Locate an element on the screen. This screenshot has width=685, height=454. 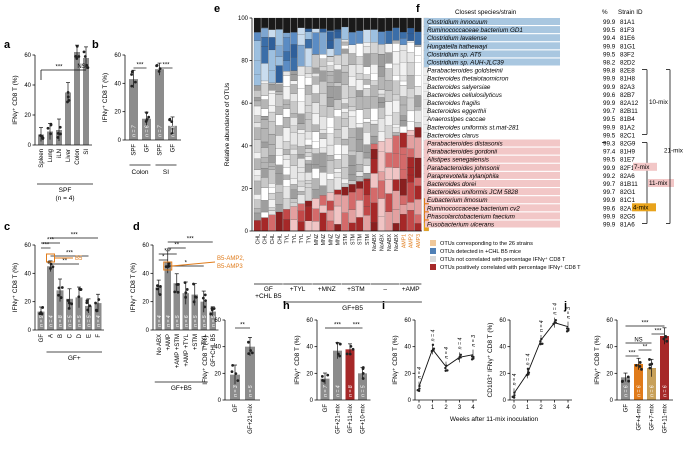
panel-f-legend-swatch is located at coordinates (433, 259).